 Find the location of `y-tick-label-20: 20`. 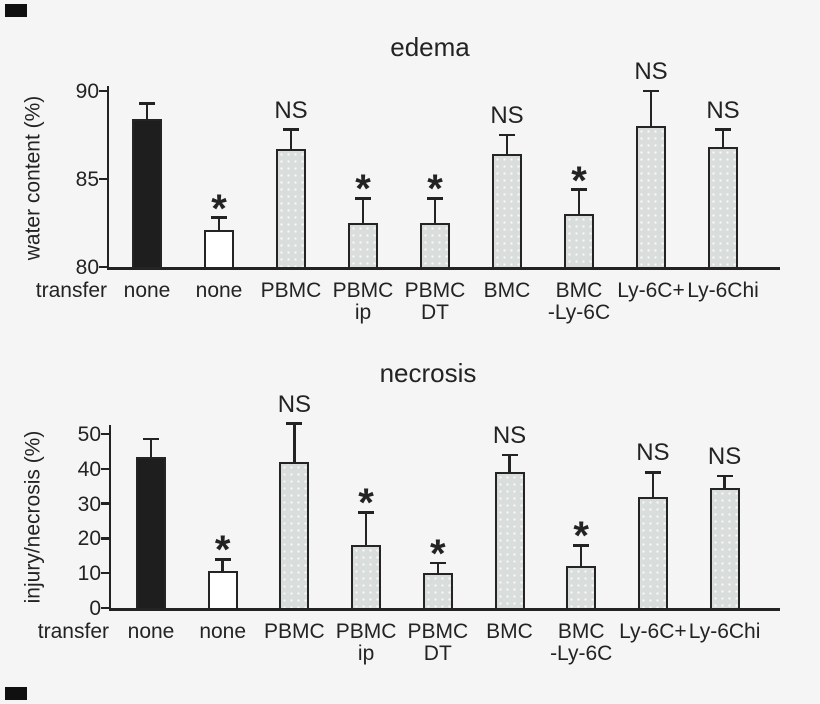

y-tick-label-20: 20 is located at coordinates (89, 539).